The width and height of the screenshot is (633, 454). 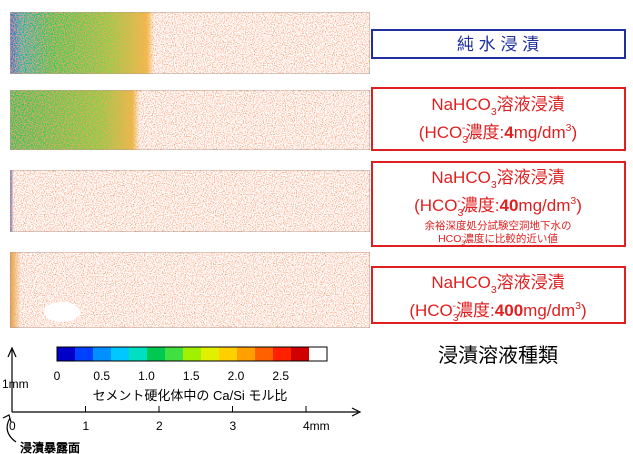 I want to click on colorbar-frame, so click(x=192, y=354).